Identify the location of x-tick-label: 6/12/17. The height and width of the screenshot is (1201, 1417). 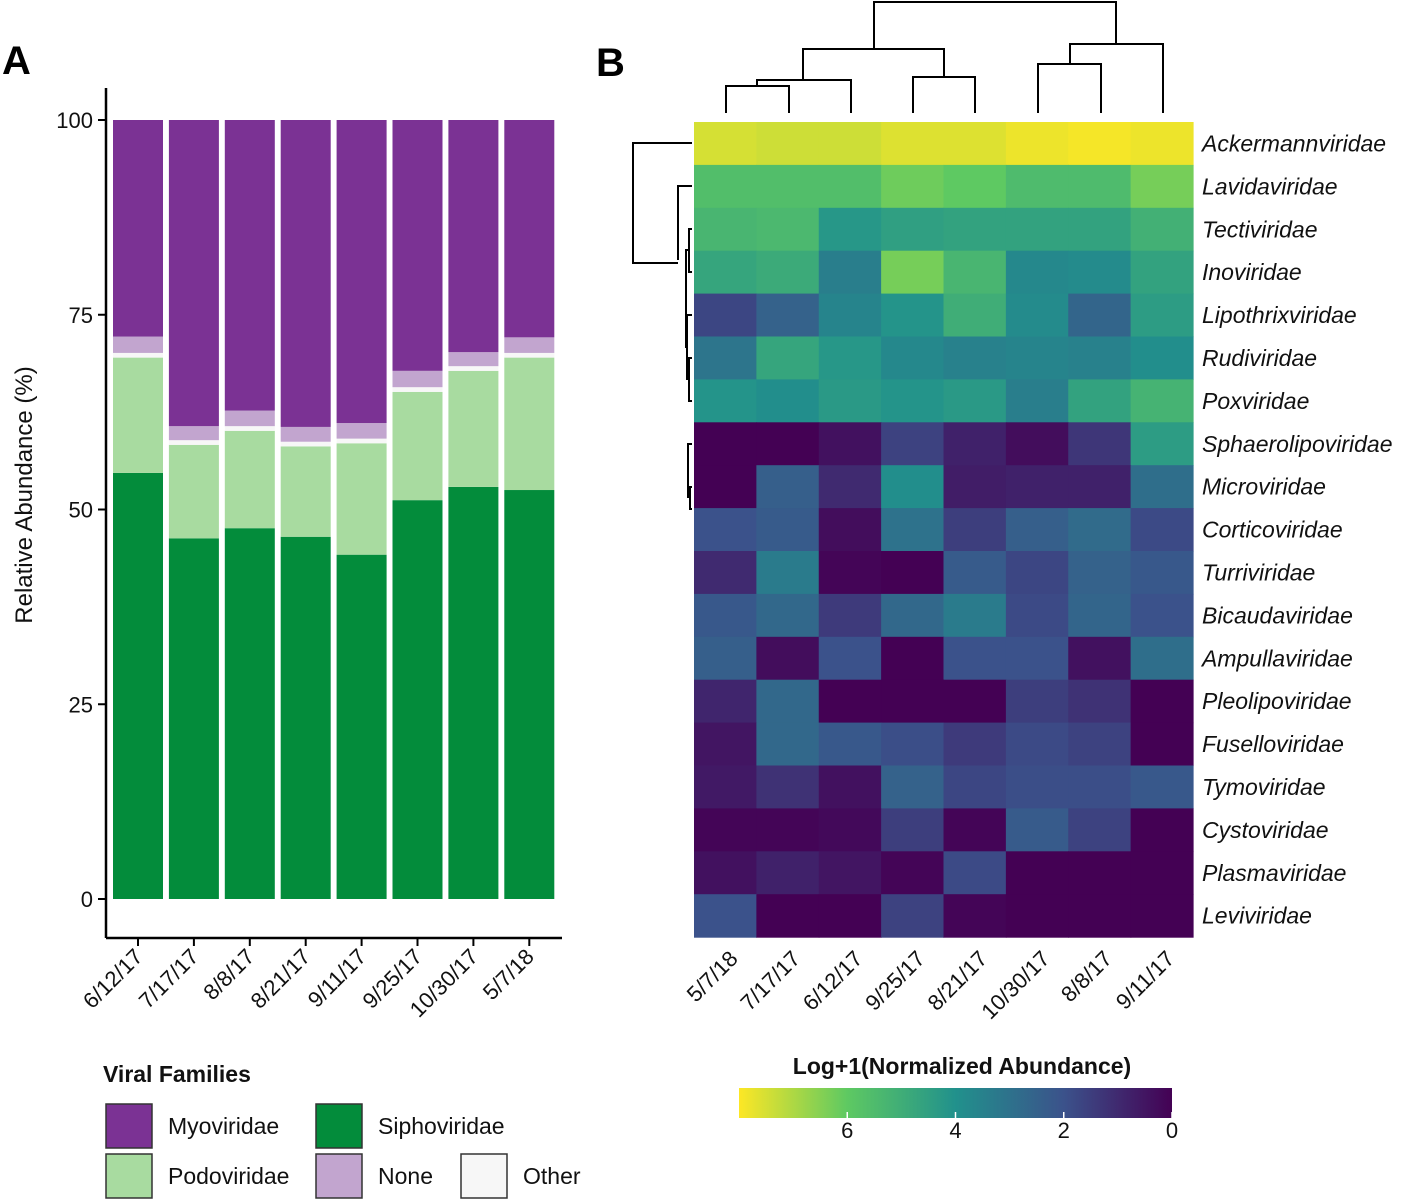
(113, 979).